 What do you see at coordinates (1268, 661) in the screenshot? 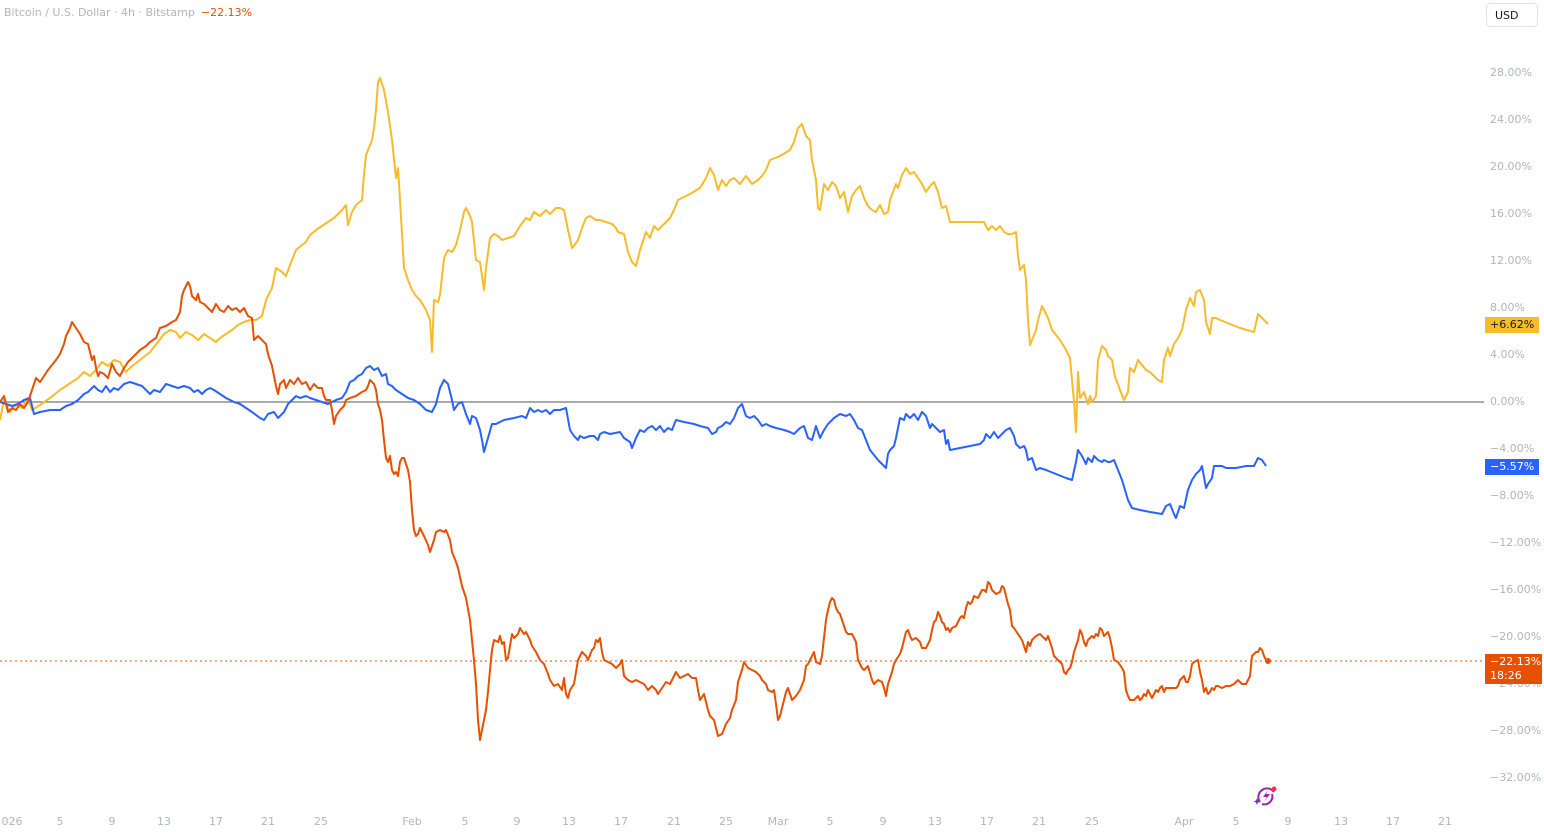
I see `last-price-dot` at bounding box center [1268, 661].